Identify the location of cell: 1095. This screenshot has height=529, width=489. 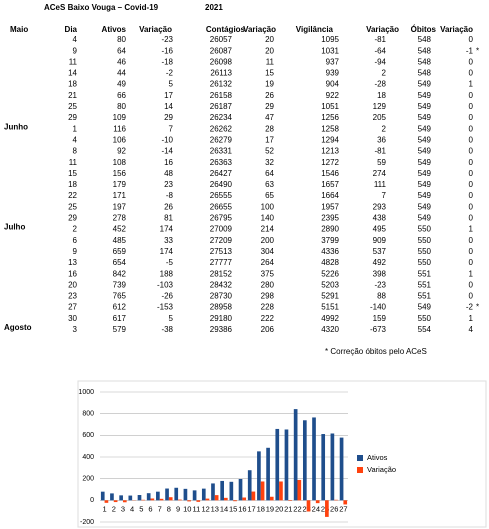
(330, 39).